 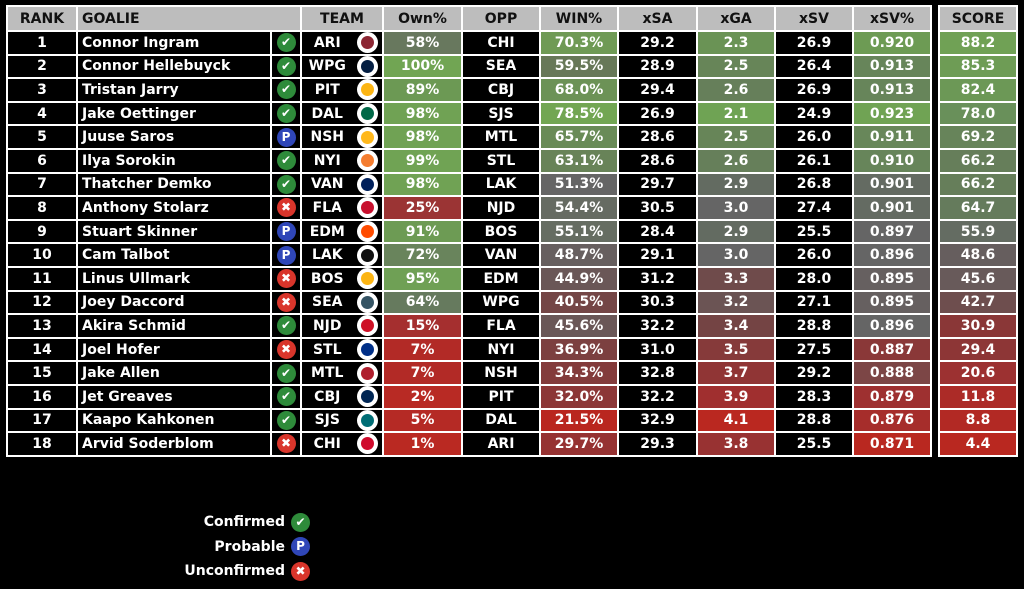 What do you see at coordinates (657, 231) in the screenshot?
I see `xsa-cell: 28.4` at bounding box center [657, 231].